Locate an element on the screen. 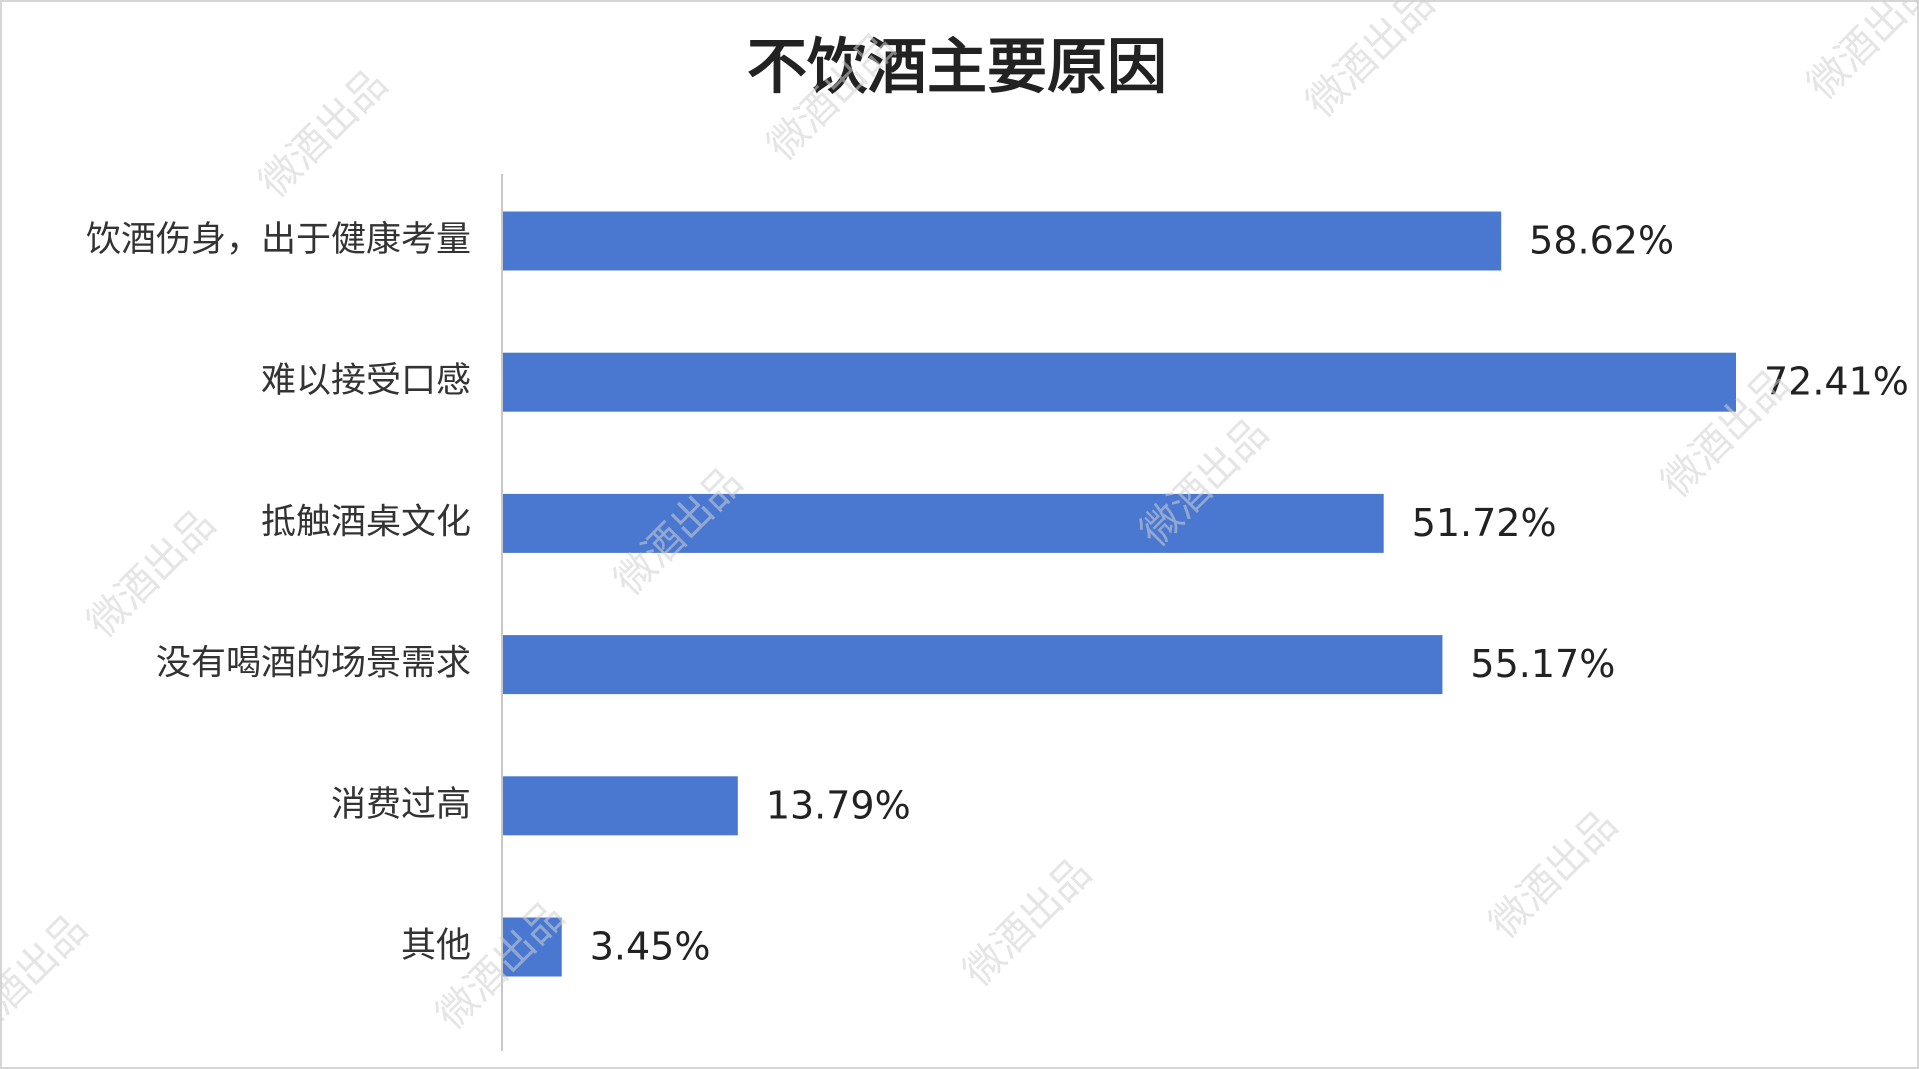 This screenshot has width=1919, height=1069. value-label: 13.79% is located at coordinates (838, 805).